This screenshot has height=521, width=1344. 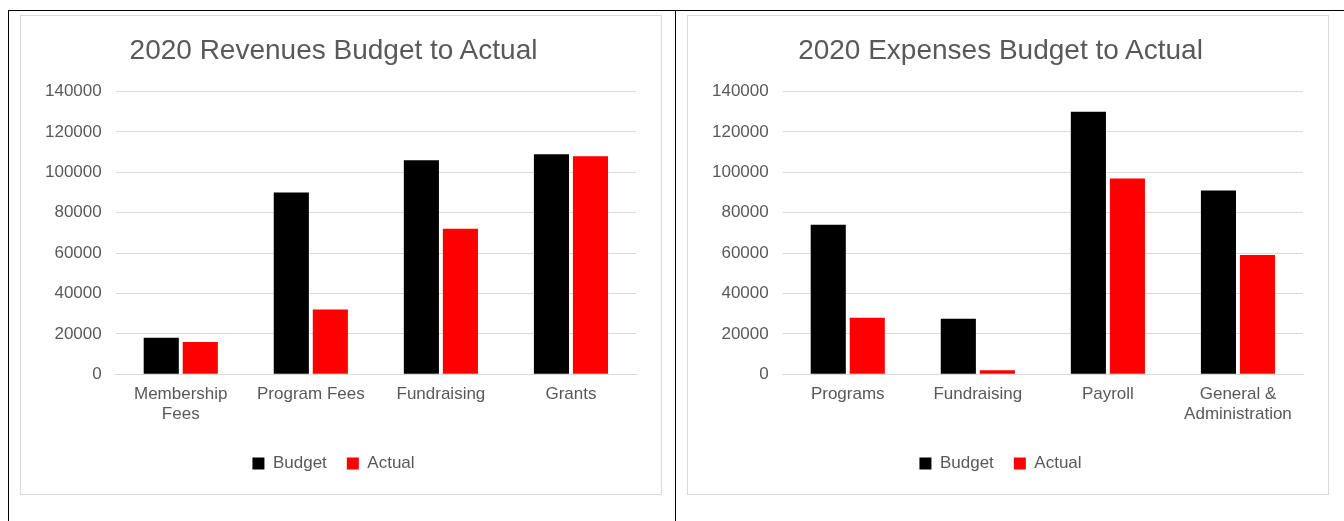 What do you see at coordinates (180, 404) in the screenshot?
I see `x-tick-label: Membership Fees` at bounding box center [180, 404].